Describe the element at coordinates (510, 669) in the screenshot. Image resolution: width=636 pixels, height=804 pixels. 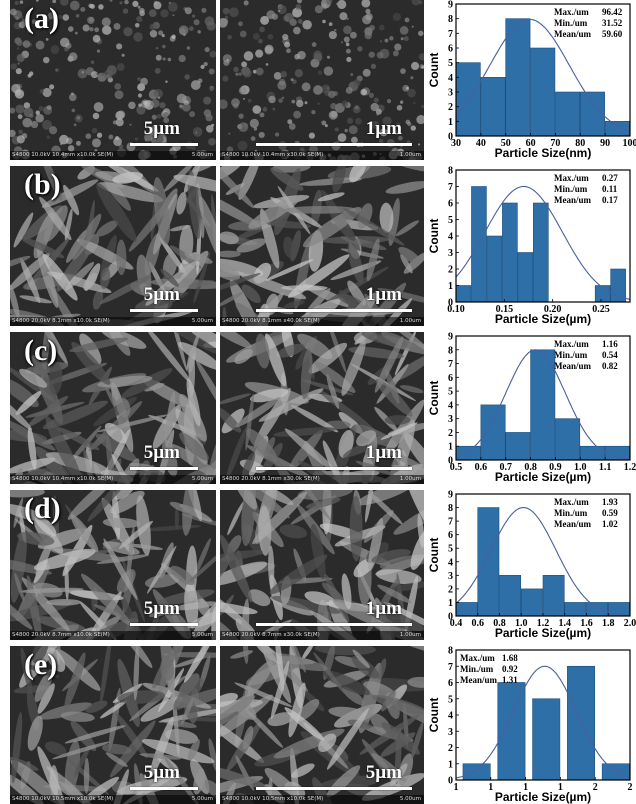
I see `stat-value: 0.92` at that location.